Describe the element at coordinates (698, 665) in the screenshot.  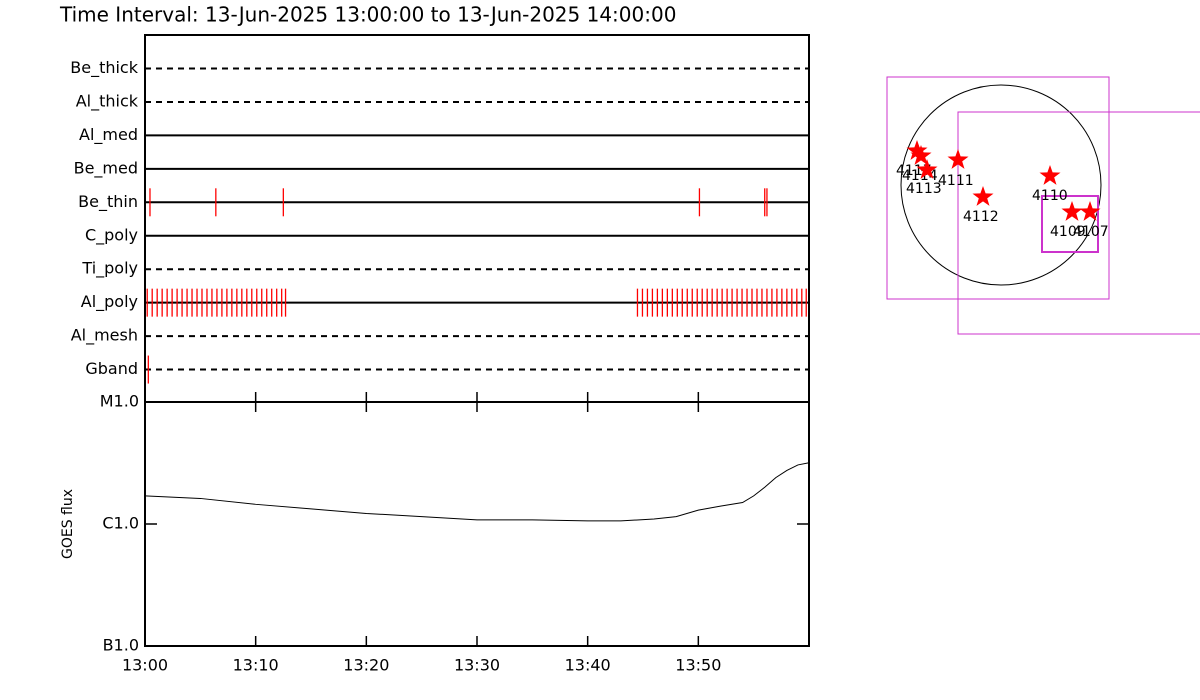
I see `x-tick-label: 13:50` at that location.